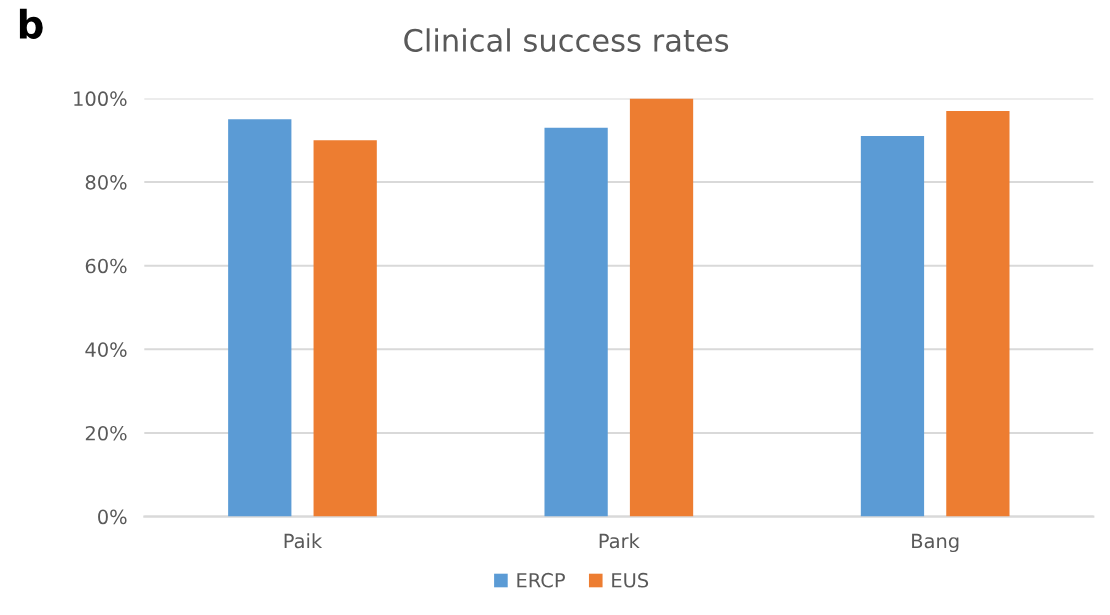 The width and height of the screenshot is (1110, 615). What do you see at coordinates (106, 349) in the screenshot?
I see `y-tick-label: 40%` at bounding box center [106, 349].